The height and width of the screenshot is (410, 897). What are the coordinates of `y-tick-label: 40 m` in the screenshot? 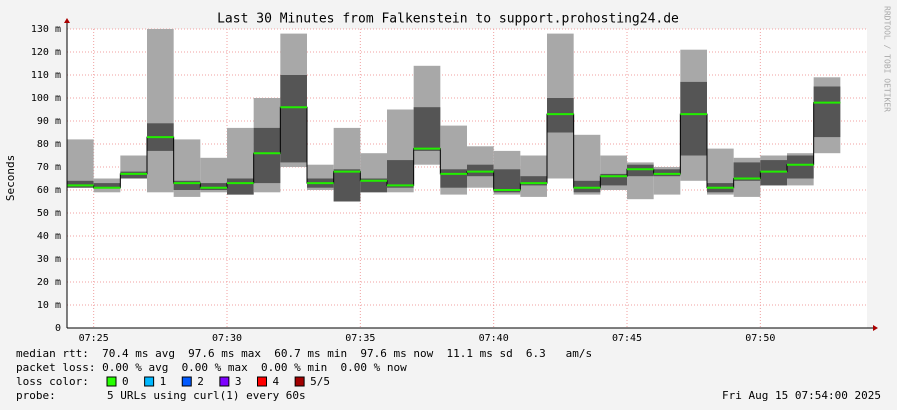 It's located at (49, 236).